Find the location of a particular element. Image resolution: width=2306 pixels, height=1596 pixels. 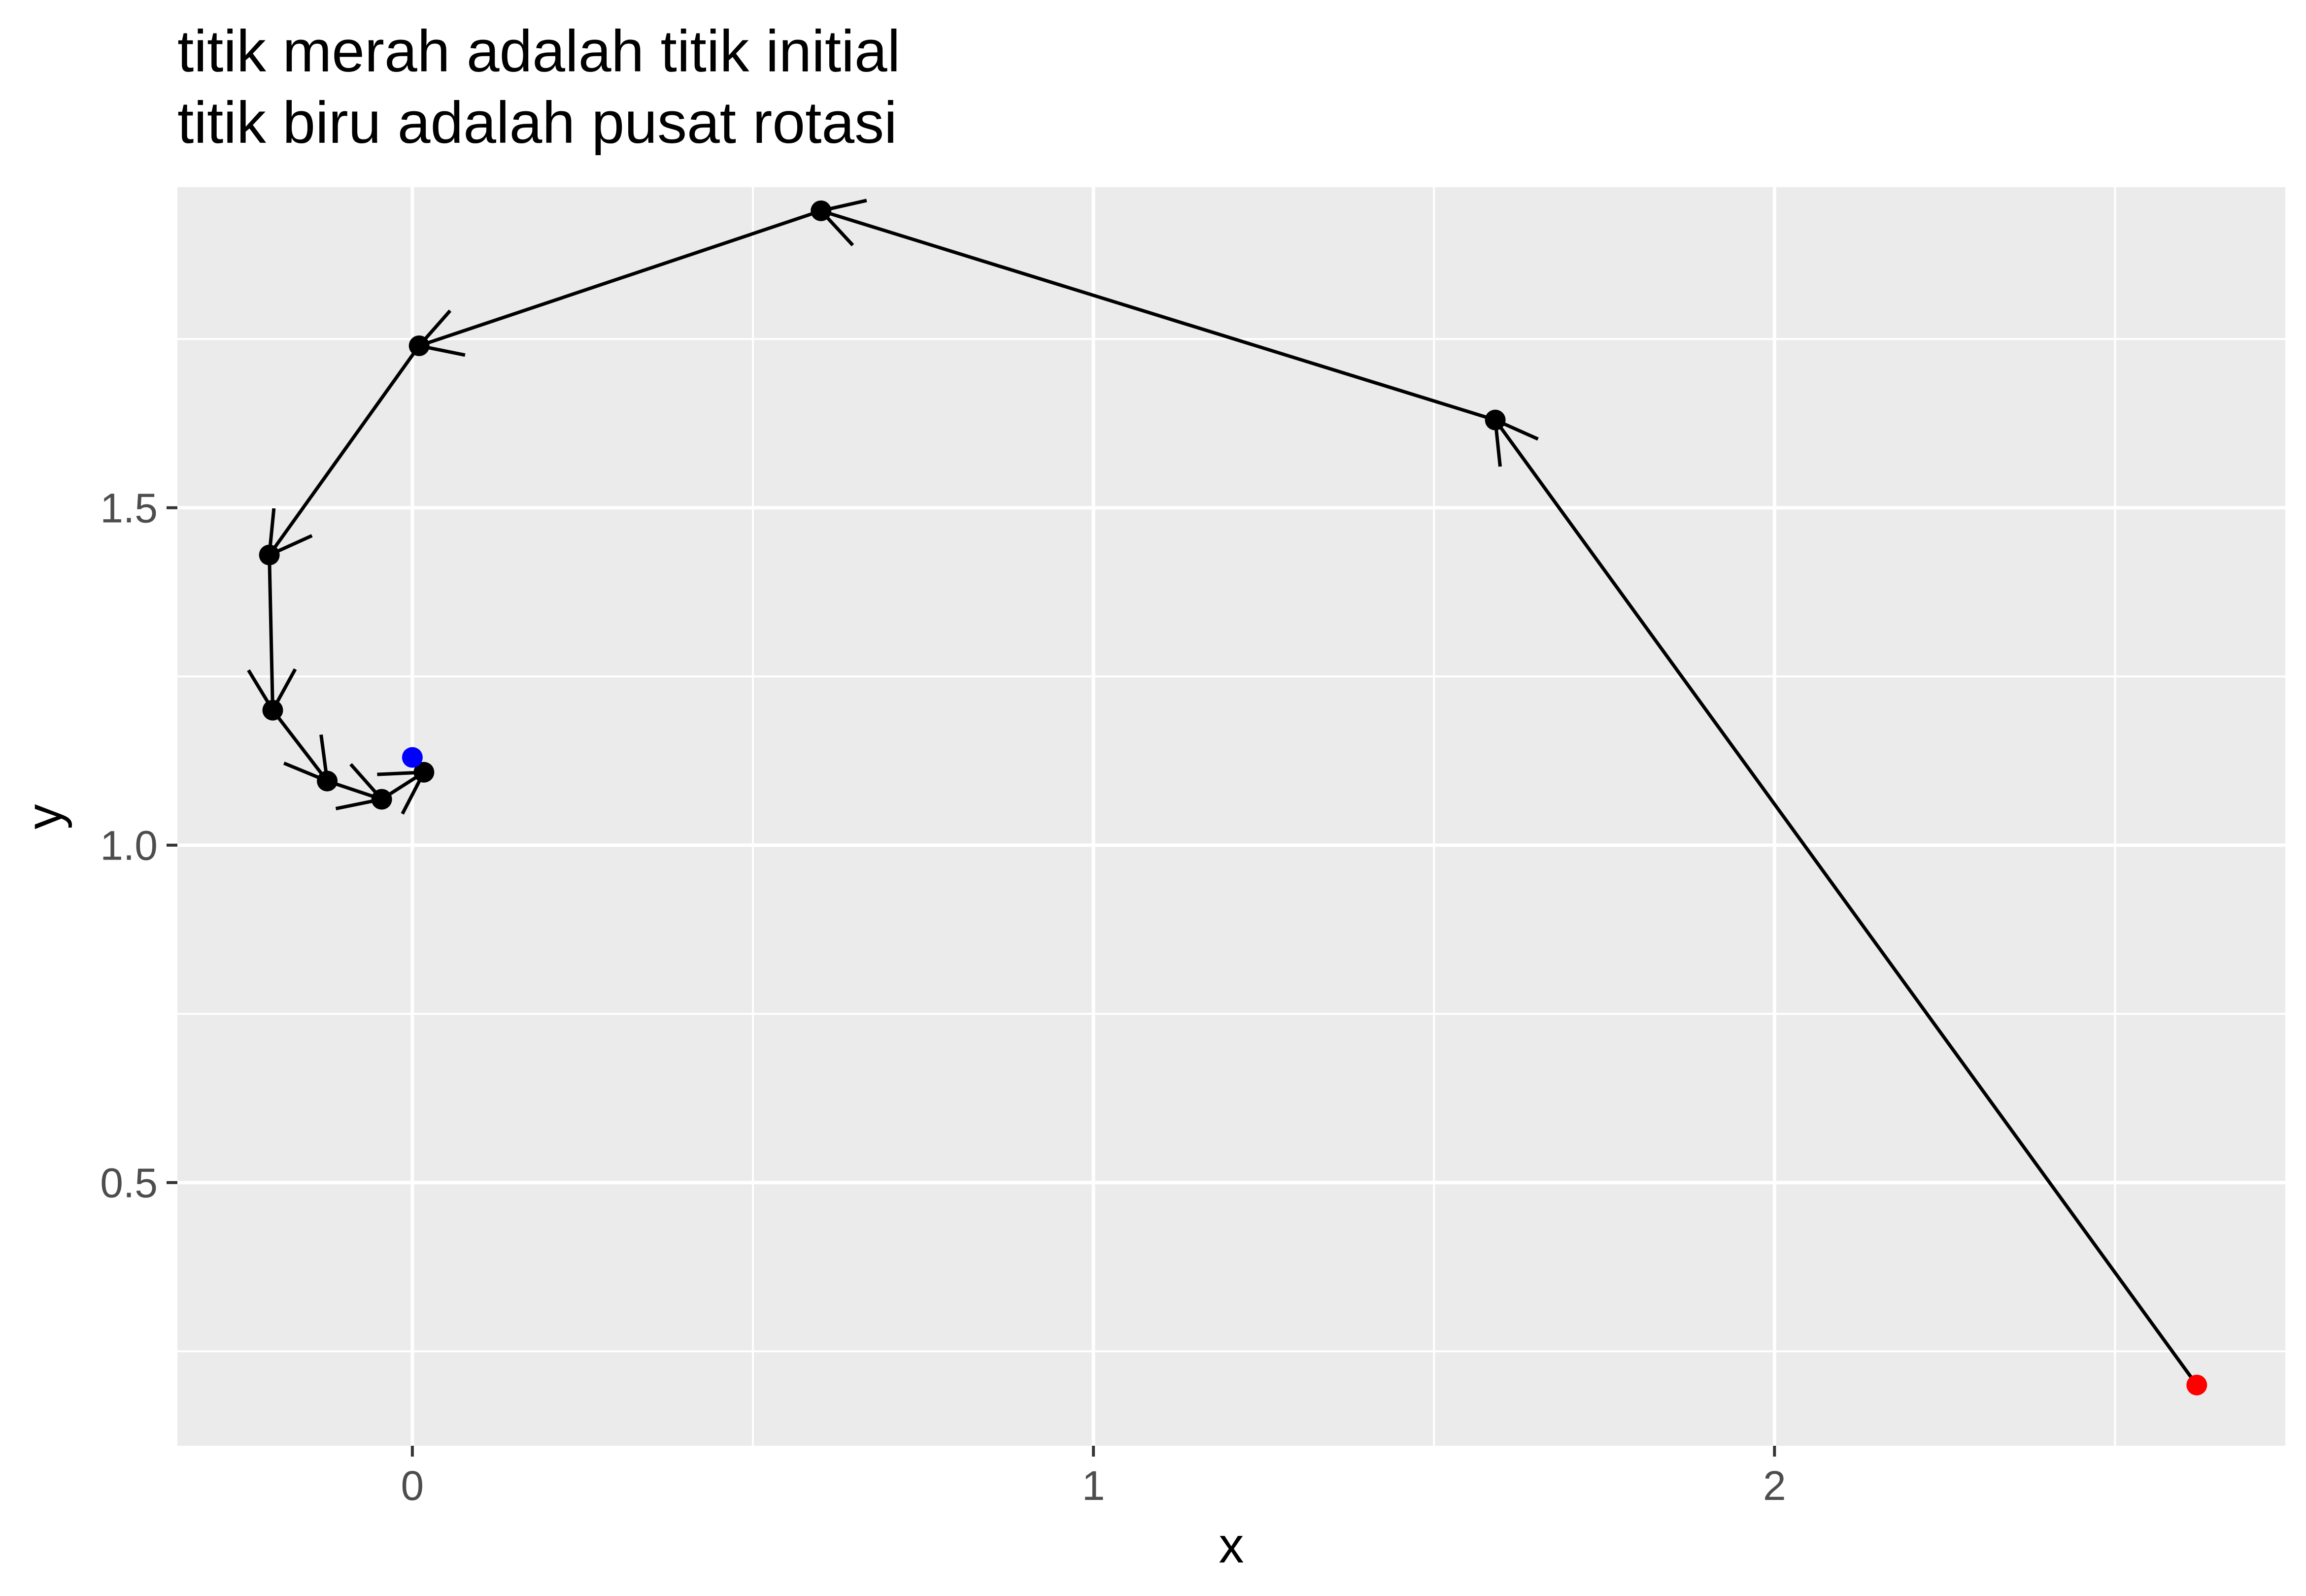

y-axis: 0.5 1.0 1.5 is located at coordinates (139, 845).